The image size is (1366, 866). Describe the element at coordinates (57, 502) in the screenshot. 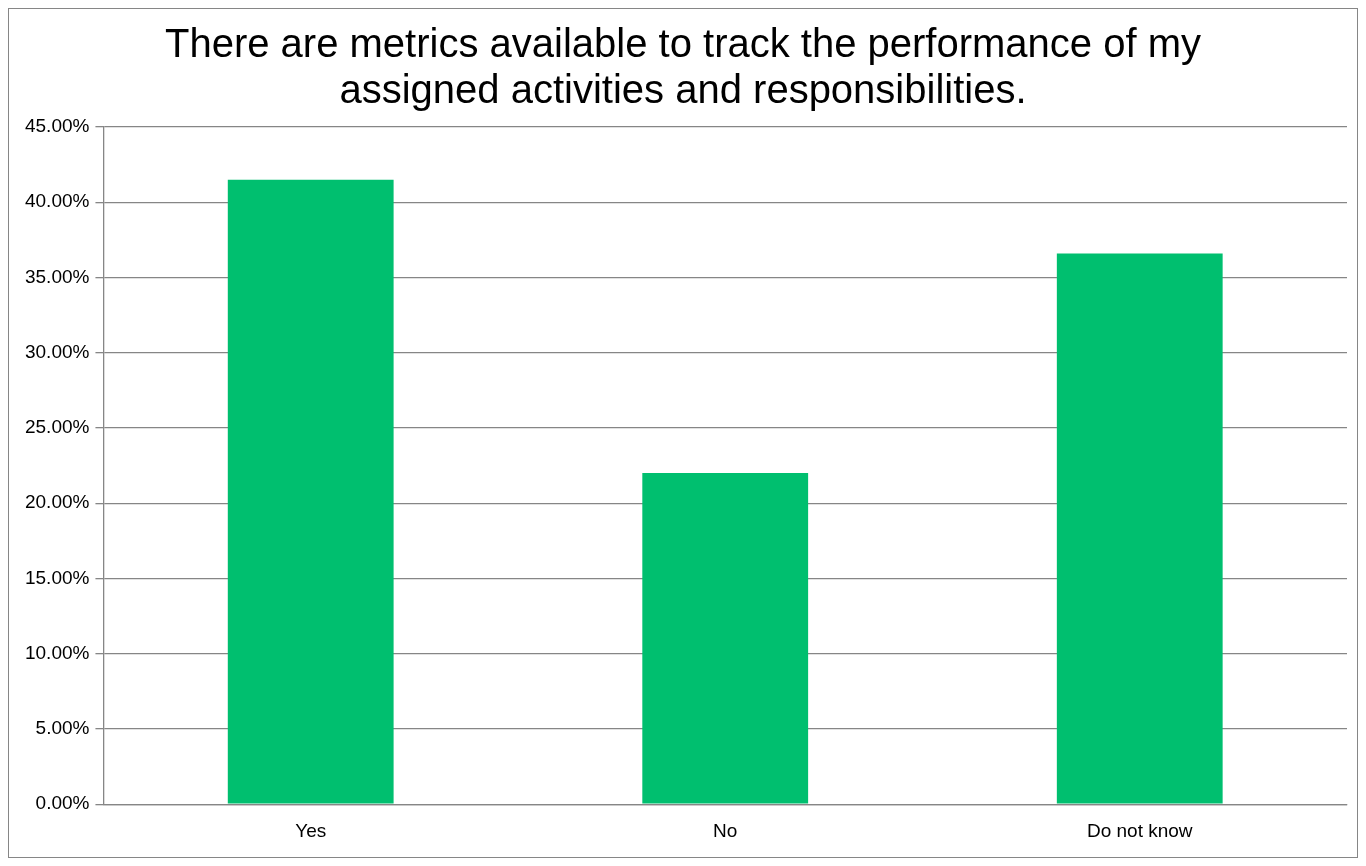

I see `y-tick-label: 20.00%` at that location.